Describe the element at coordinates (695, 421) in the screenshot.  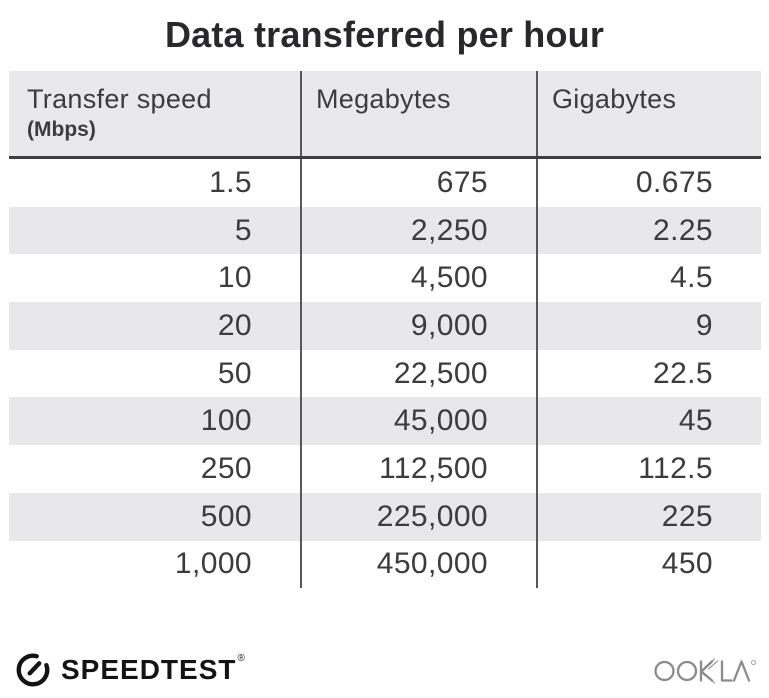
I see `cell-gigabytes: 45` at that location.